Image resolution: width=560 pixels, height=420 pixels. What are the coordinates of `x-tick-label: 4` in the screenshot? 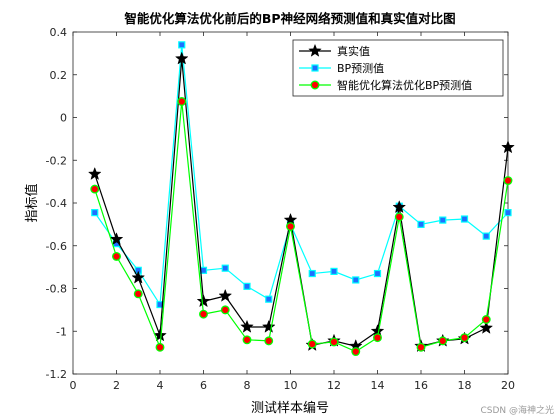 It's located at (160, 385).